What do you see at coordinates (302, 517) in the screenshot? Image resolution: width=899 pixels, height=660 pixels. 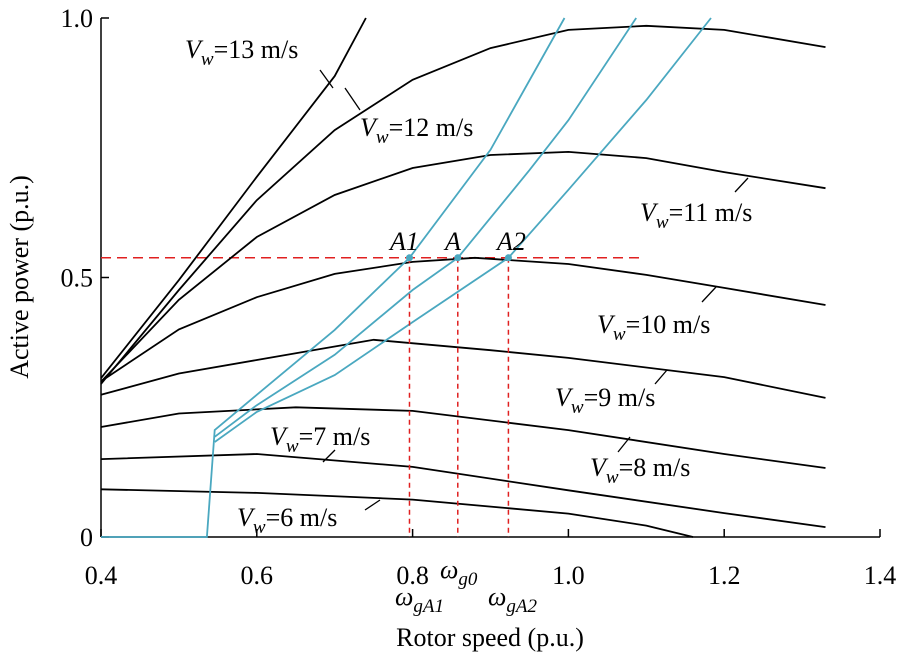 I see `label-text: =6 m/s` at bounding box center [302, 517].